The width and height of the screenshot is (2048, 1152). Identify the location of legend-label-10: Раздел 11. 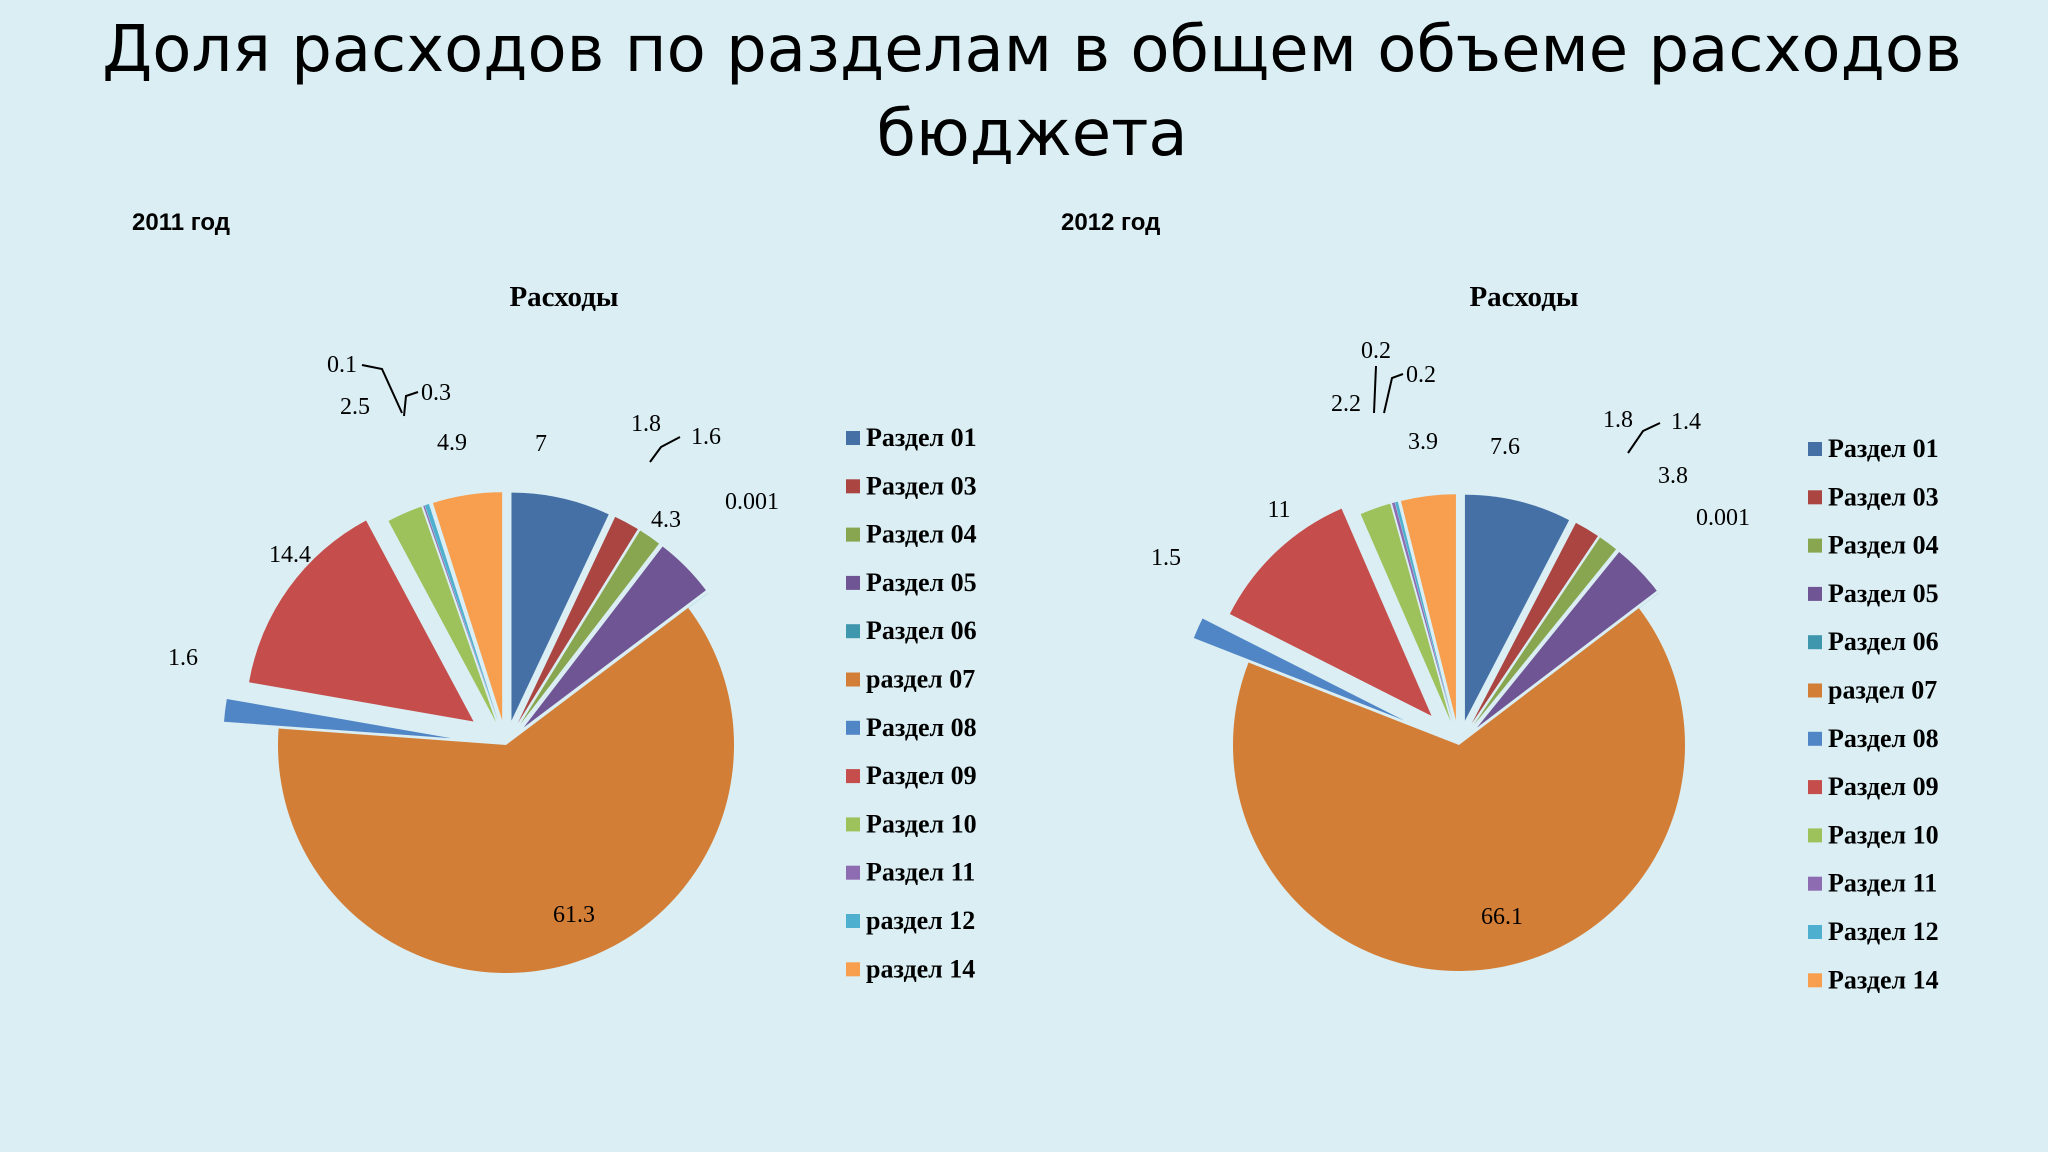
(920, 872).